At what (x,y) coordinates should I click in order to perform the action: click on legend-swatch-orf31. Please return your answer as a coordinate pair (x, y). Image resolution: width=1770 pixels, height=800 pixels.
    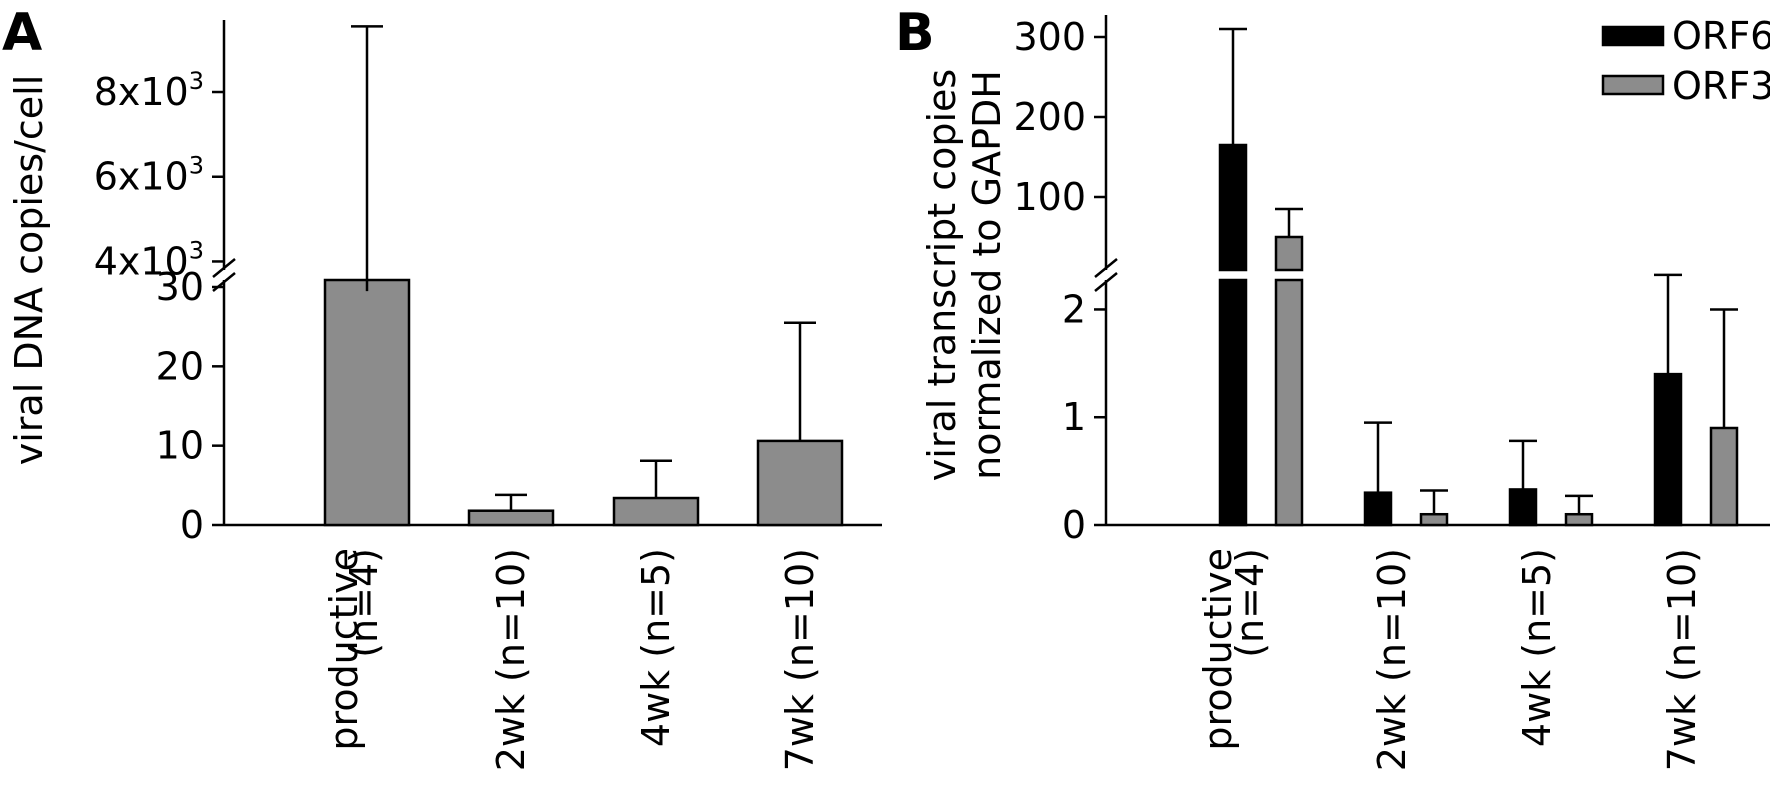
    Looking at the image, I should click on (1633, 85).